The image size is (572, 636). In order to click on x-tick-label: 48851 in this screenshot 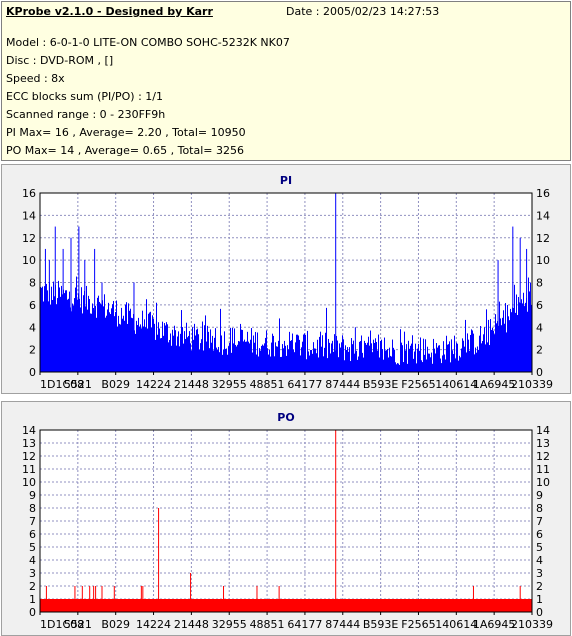, I will do `click(267, 624)`.